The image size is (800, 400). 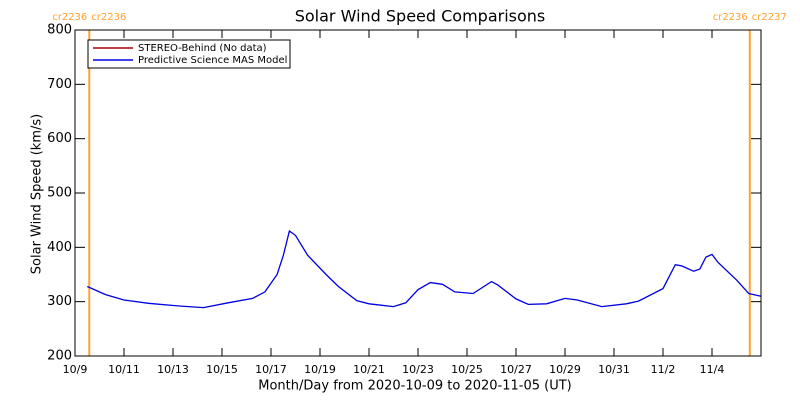 I want to click on x-tick-label: 10/17, so click(x=271, y=369).